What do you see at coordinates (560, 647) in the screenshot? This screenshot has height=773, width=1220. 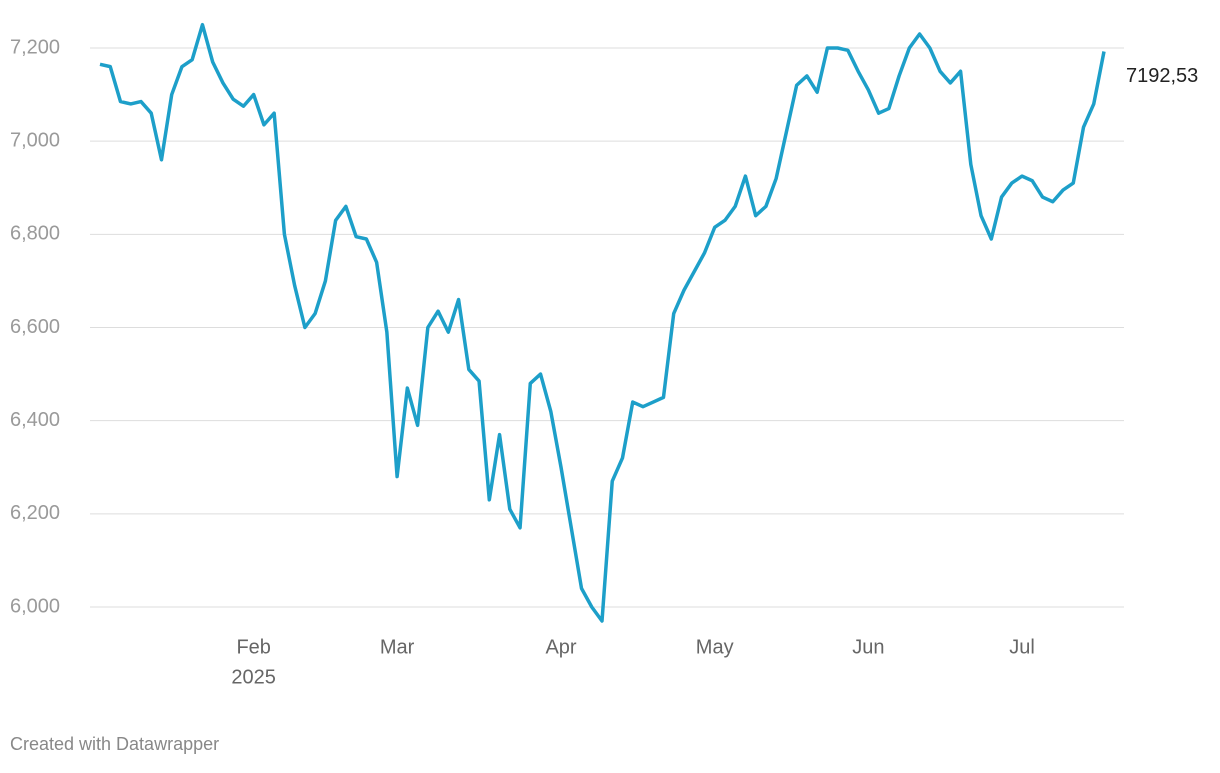 I see `x-tick-label: Apr` at bounding box center [560, 647].